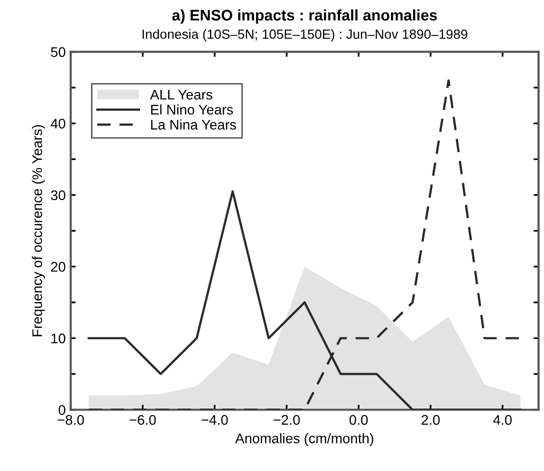 This screenshot has height=471, width=544. What do you see at coordinates (305, 35) in the screenshot?
I see `chart-subtitle: Indonesia (10S–5N; 105E–150E) : Jun–Nov 1890–1989` at bounding box center [305, 35].